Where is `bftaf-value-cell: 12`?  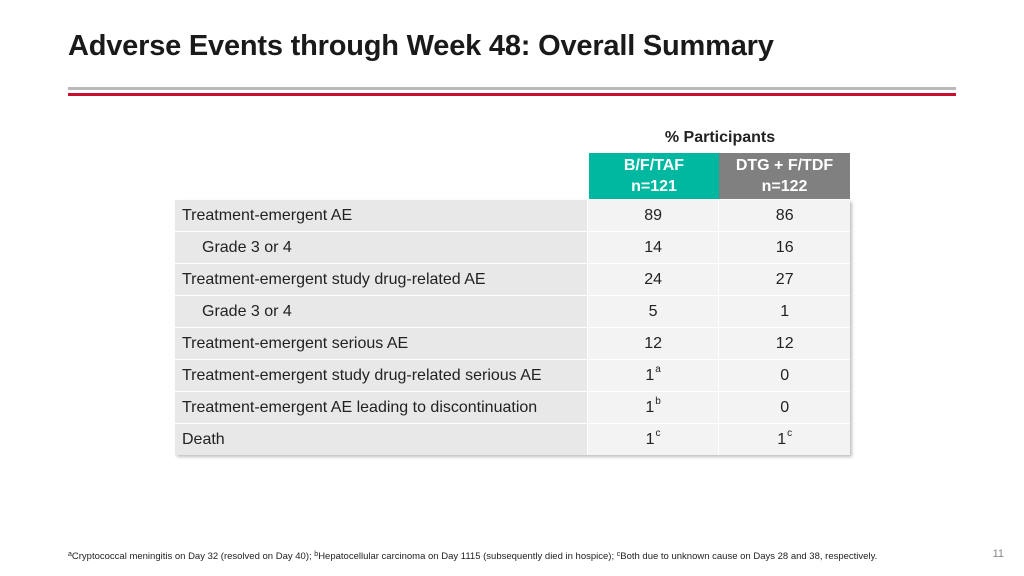
bftaf-value-cell: 12 is located at coordinates (652, 343).